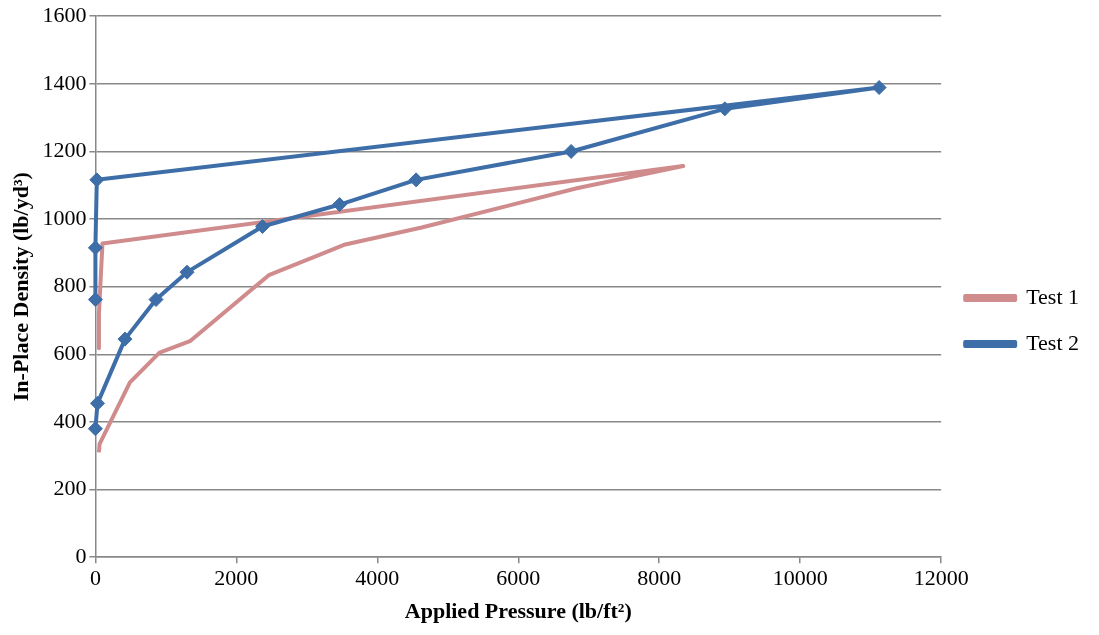 This screenshot has height=635, width=1099. I want to click on y-tick-label: 1000, so click(64, 217).